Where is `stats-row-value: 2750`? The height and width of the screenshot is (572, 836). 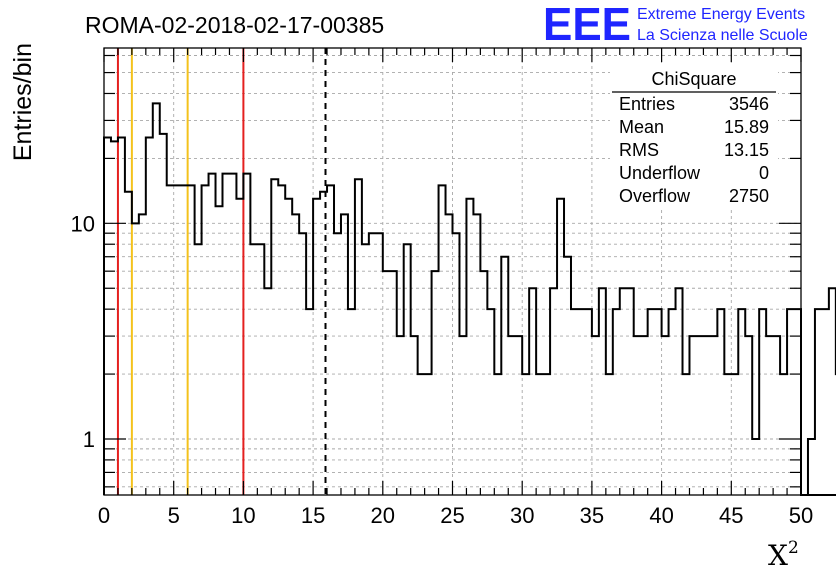 stats-row-value: 2750 is located at coordinates (749, 196).